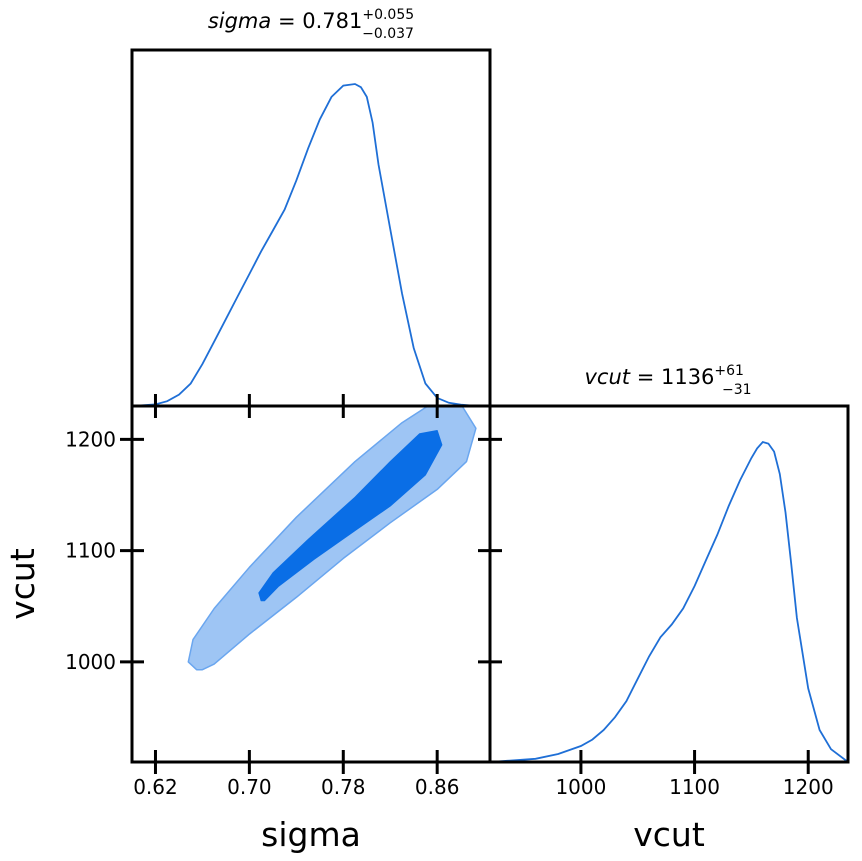 The height and width of the screenshot is (861, 862). I want to click on marginal-vcut-title: vcut = 1136+61 −31, so click(667, 380).